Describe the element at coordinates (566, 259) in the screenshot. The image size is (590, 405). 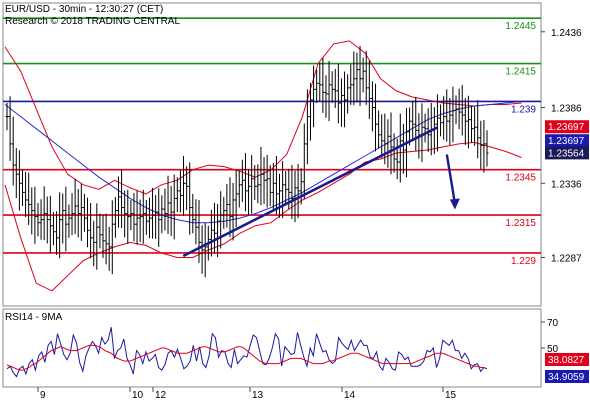
I see `price-tick-label-3: 1.2287` at that location.